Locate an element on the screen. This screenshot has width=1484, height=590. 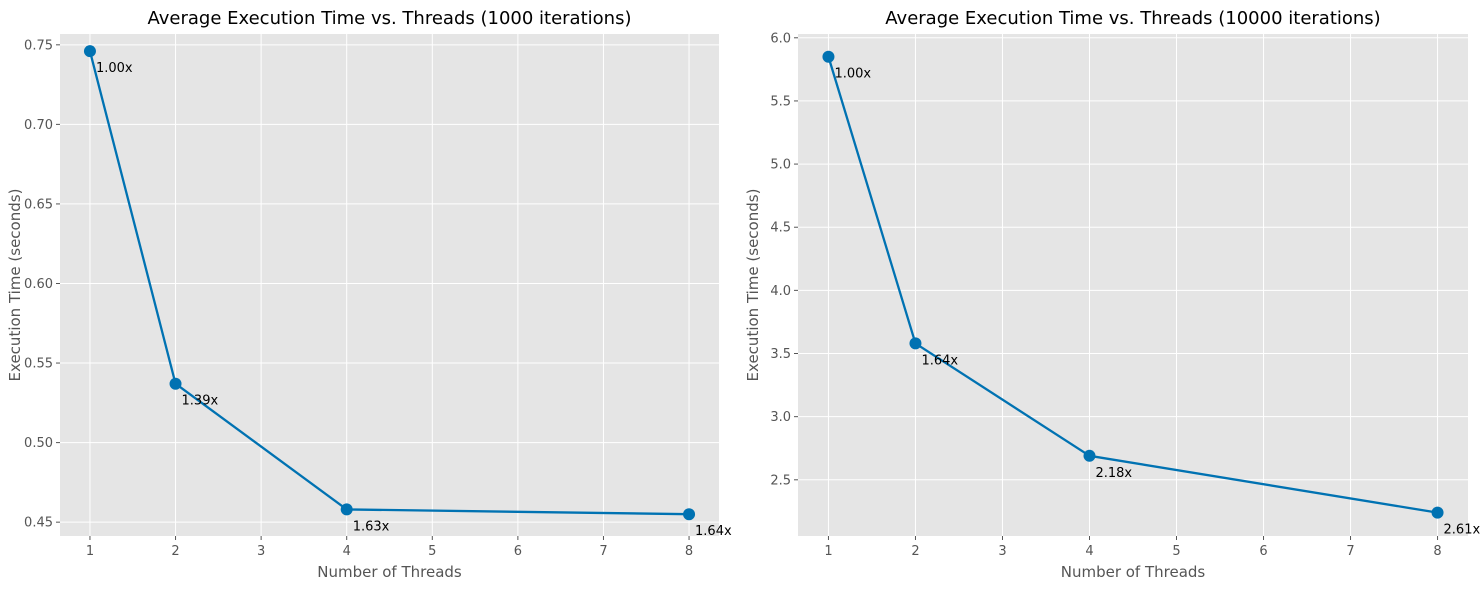
y-tick-label: 4.5 is located at coordinates (780, 228).